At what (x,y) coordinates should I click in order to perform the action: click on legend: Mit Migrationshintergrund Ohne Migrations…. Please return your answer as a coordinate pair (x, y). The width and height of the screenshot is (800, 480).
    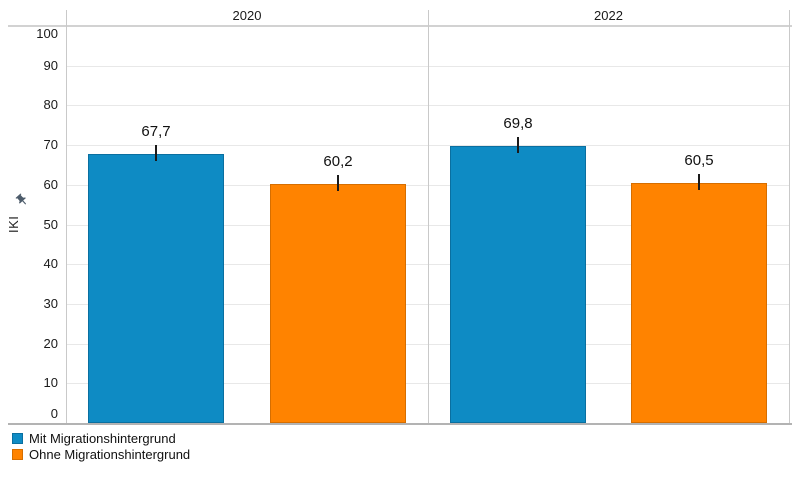
    Looking at the image, I should click on (101, 447).